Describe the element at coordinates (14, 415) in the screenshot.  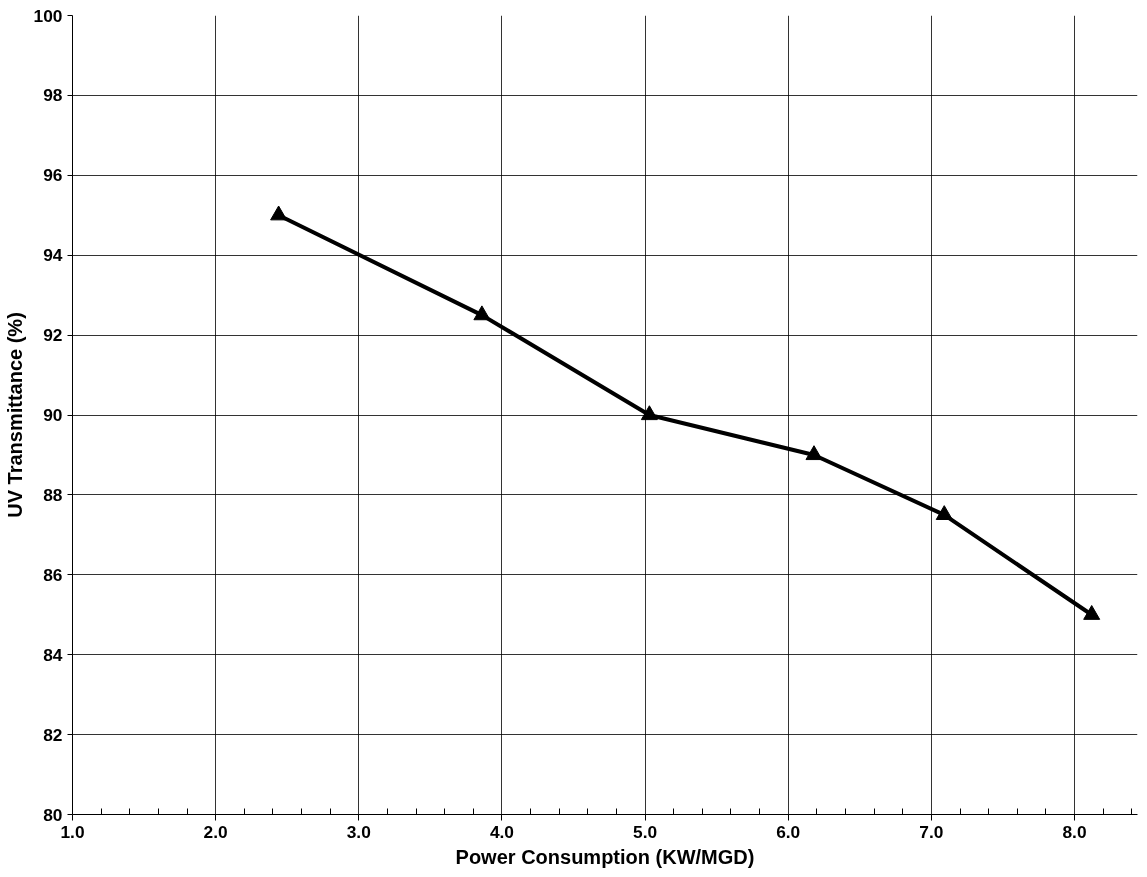
I see `y-axis-title: UV Transmittance (%)` at that location.